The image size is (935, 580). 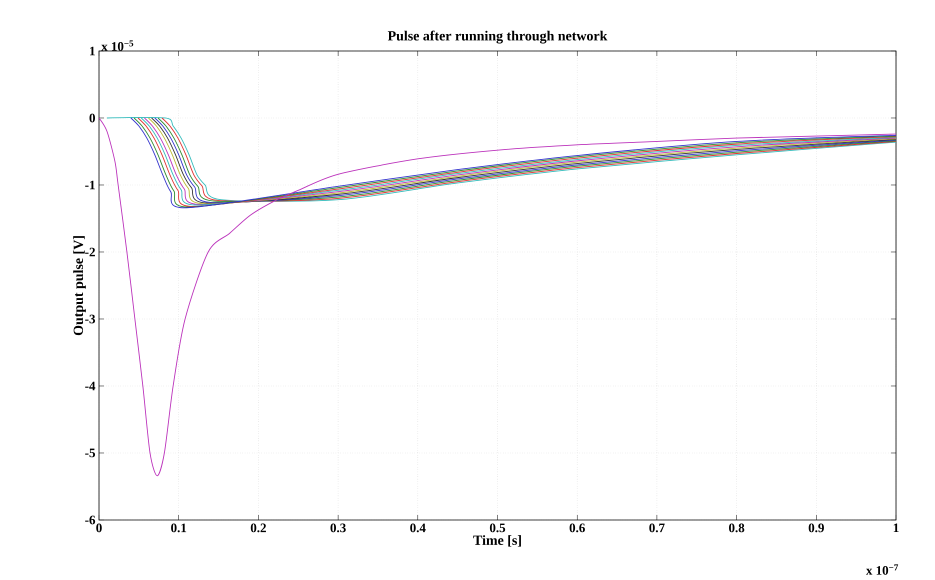 What do you see at coordinates (258, 528) in the screenshot?
I see `x-tick-label: 0.2` at bounding box center [258, 528].